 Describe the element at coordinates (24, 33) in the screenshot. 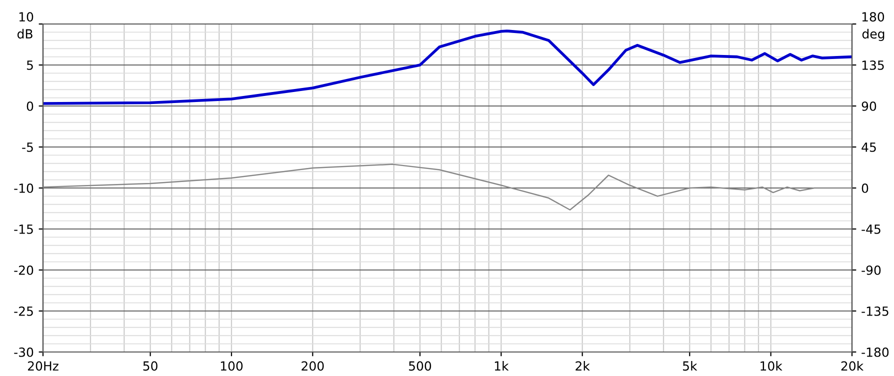

I see `y-axis-title: dB` at that location.